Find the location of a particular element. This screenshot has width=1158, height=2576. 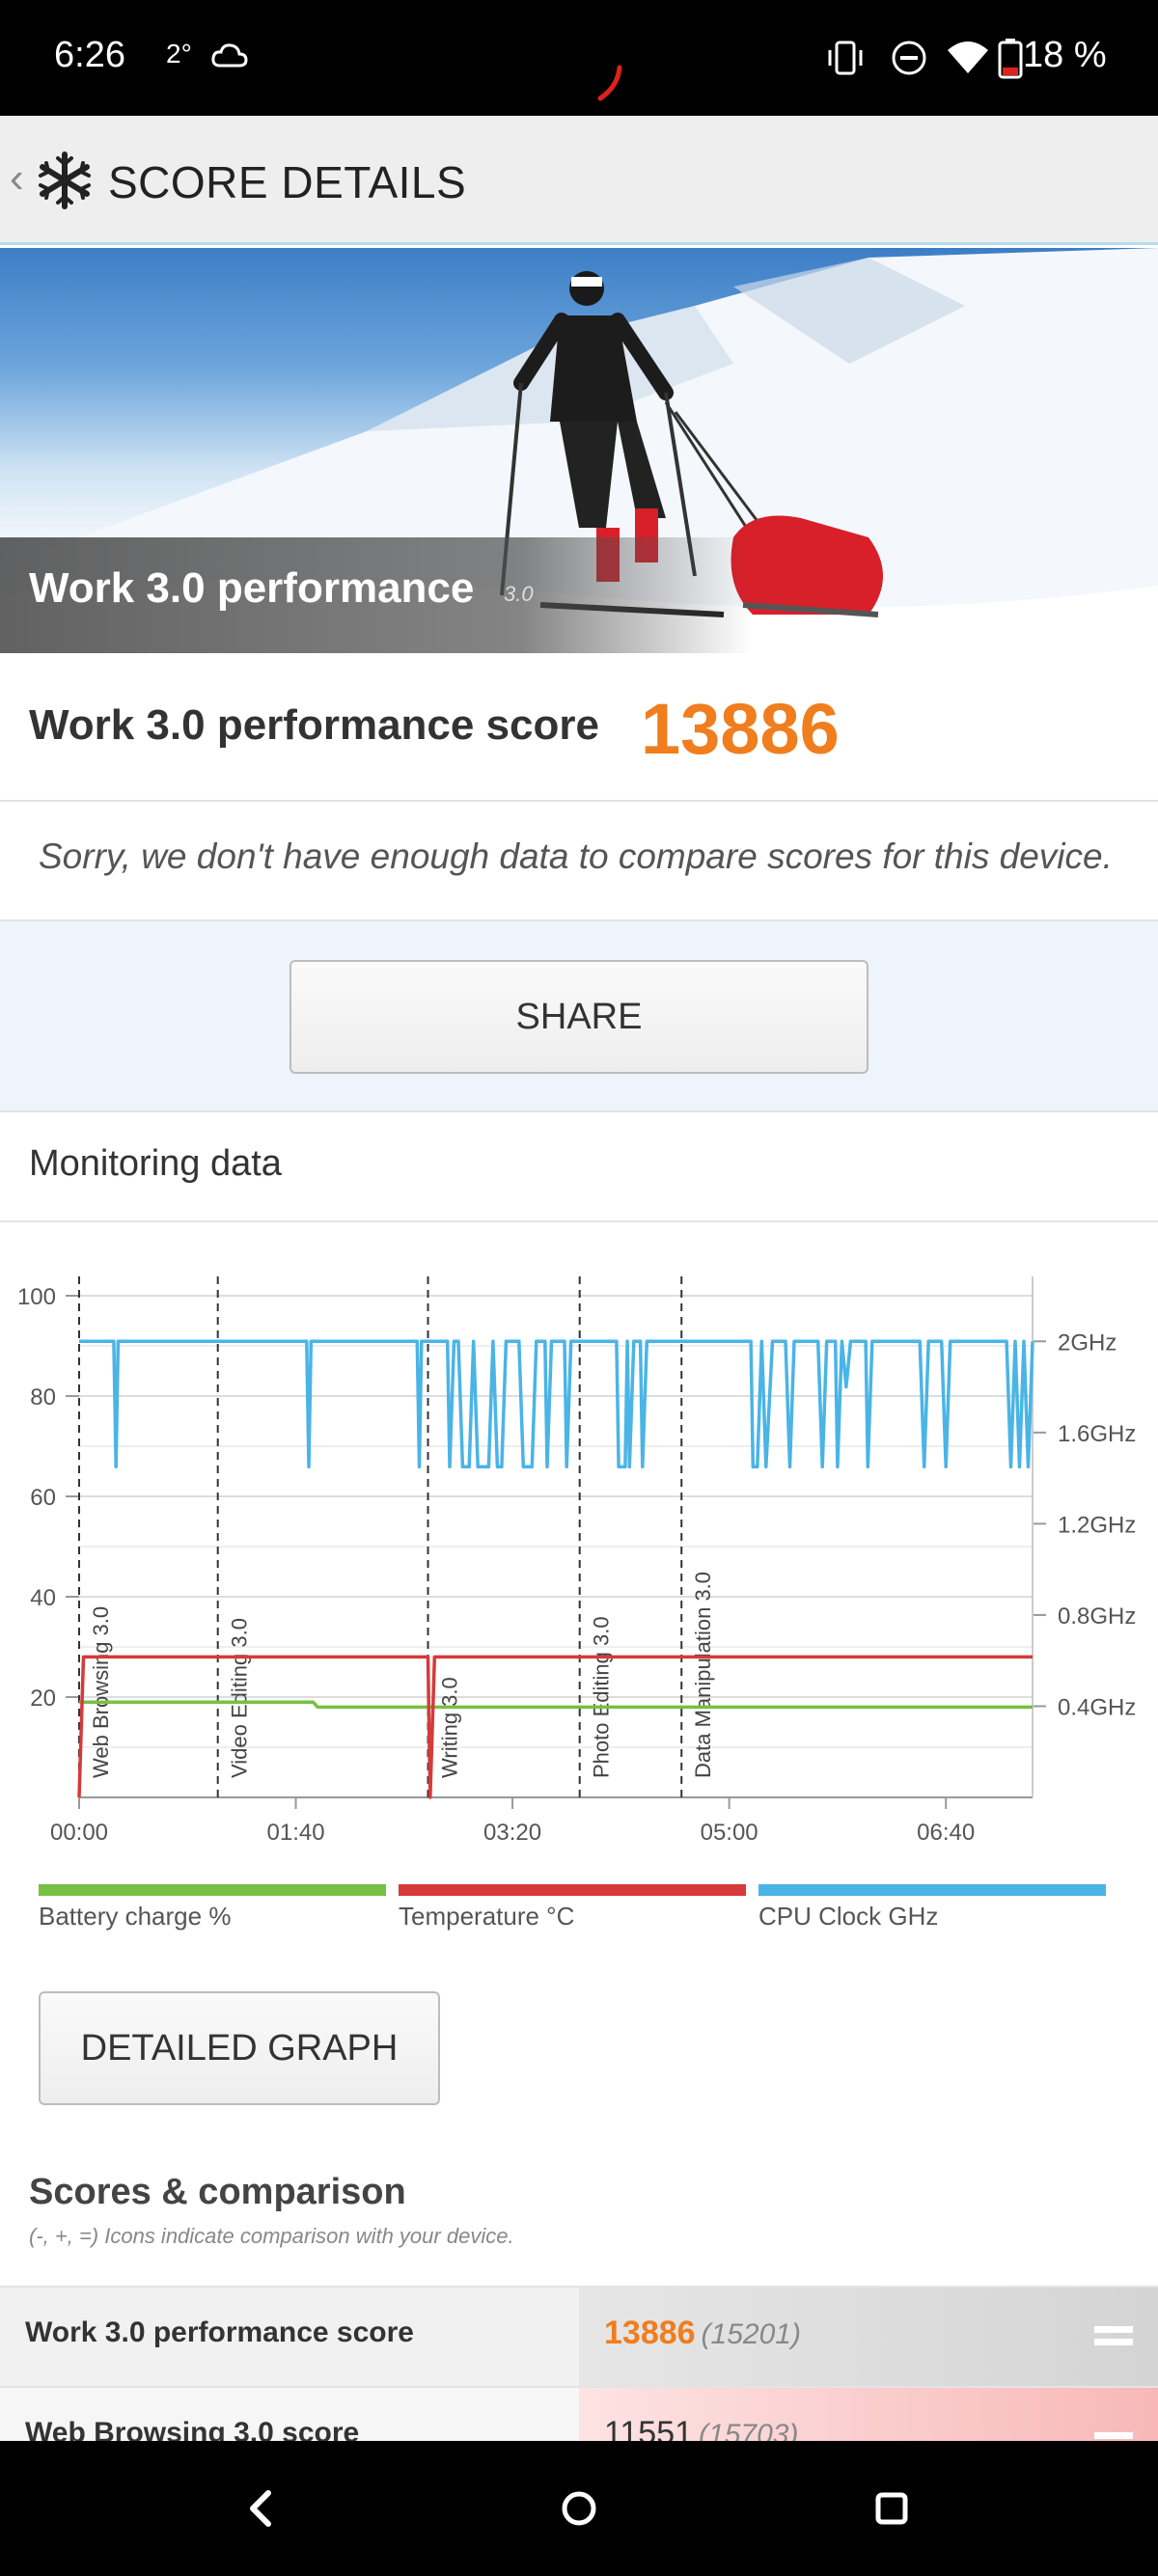

y-right-tick-label: 0.8GHz is located at coordinates (1097, 1617).